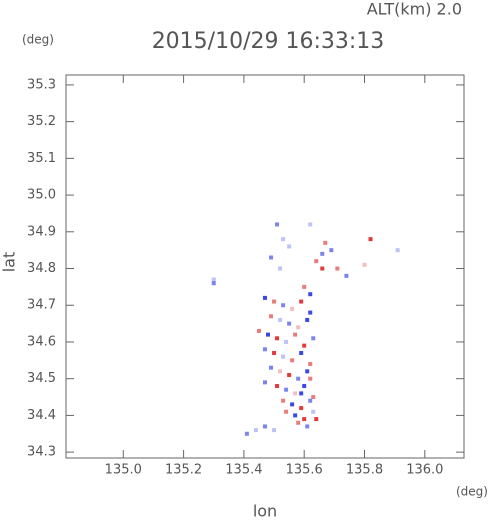  What do you see at coordinates (41, 121) in the screenshot?
I see `y-tick-label: 35.2` at bounding box center [41, 121].